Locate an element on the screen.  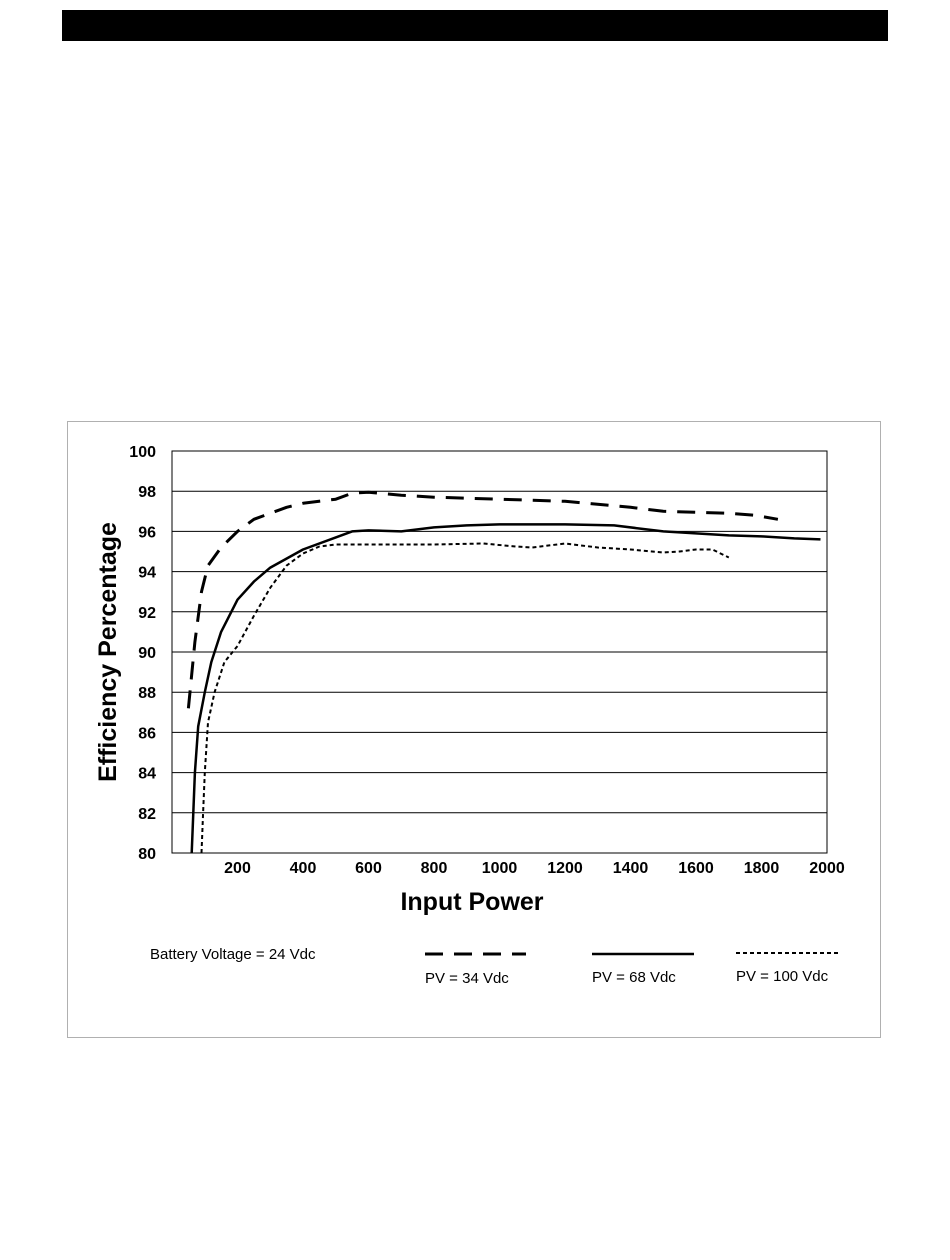
header-bar is located at coordinates (475, 25).